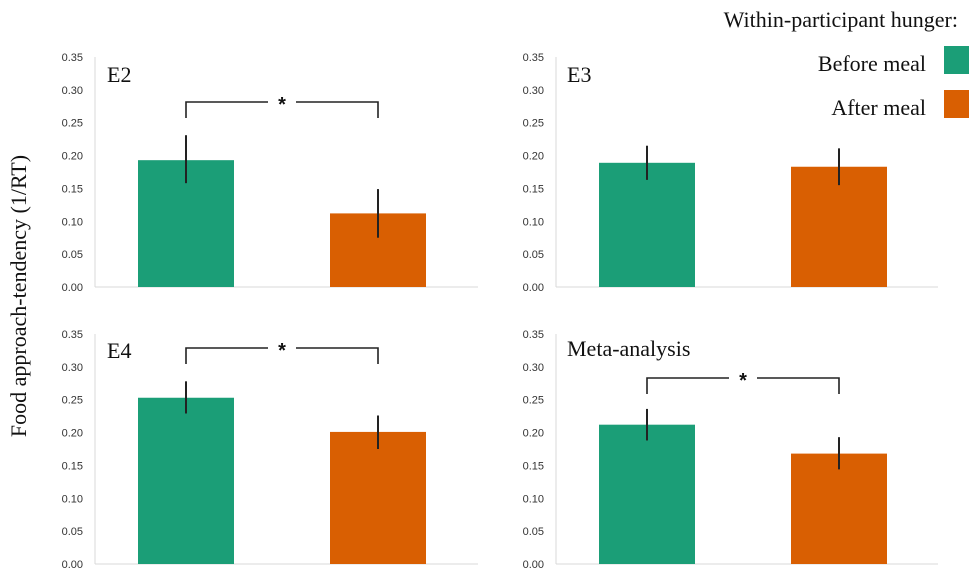 Image resolution: width=969 pixels, height=571 pixels. Describe the element at coordinates (119, 74) in the screenshot. I see `panel-title: E2` at that location.